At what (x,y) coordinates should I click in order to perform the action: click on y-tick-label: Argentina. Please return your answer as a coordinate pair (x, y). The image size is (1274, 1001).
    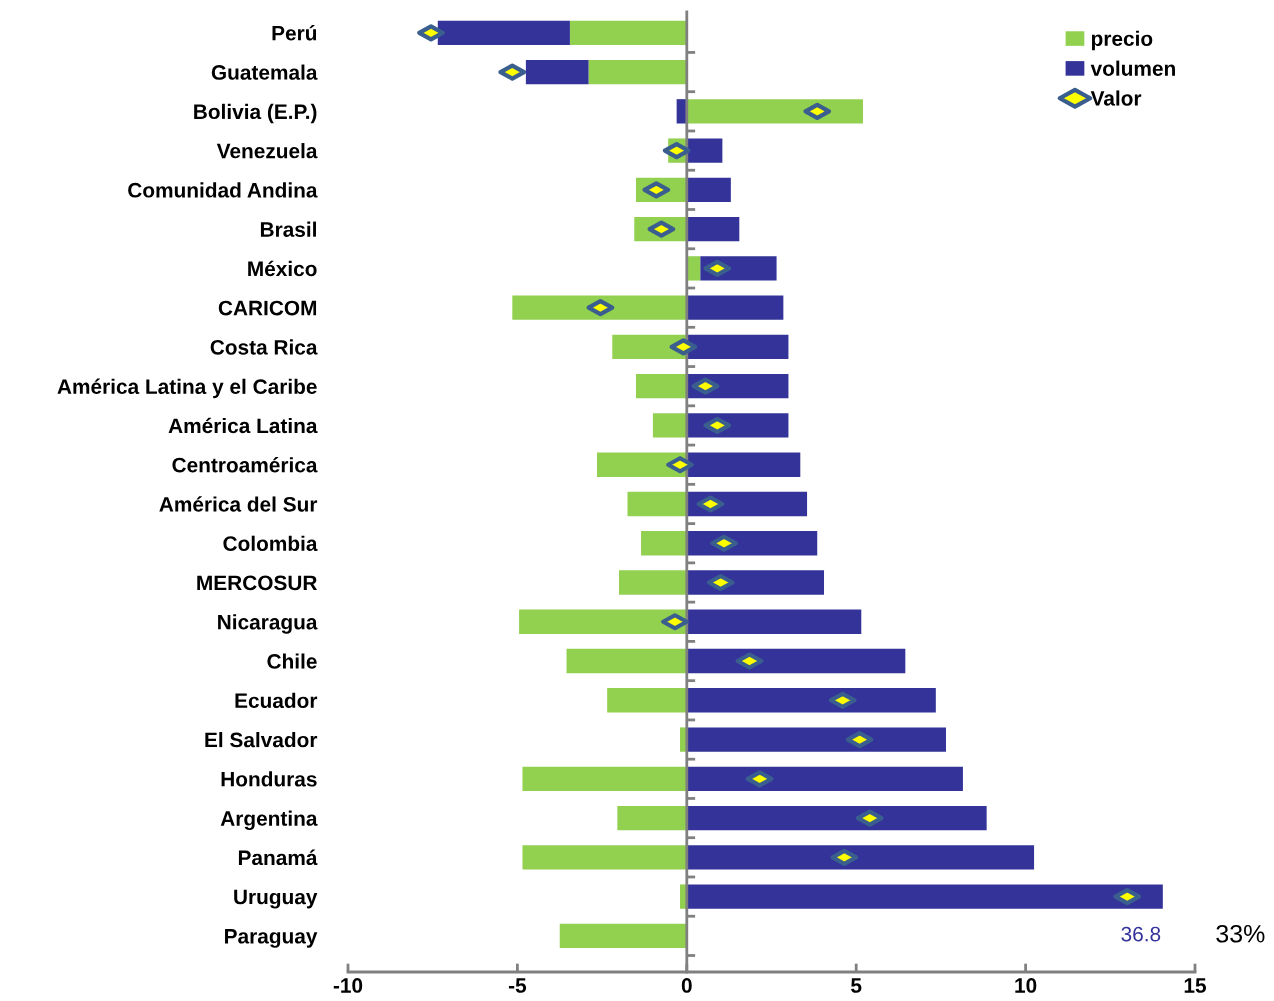
    Looking at the image, I should click on (269, 820).